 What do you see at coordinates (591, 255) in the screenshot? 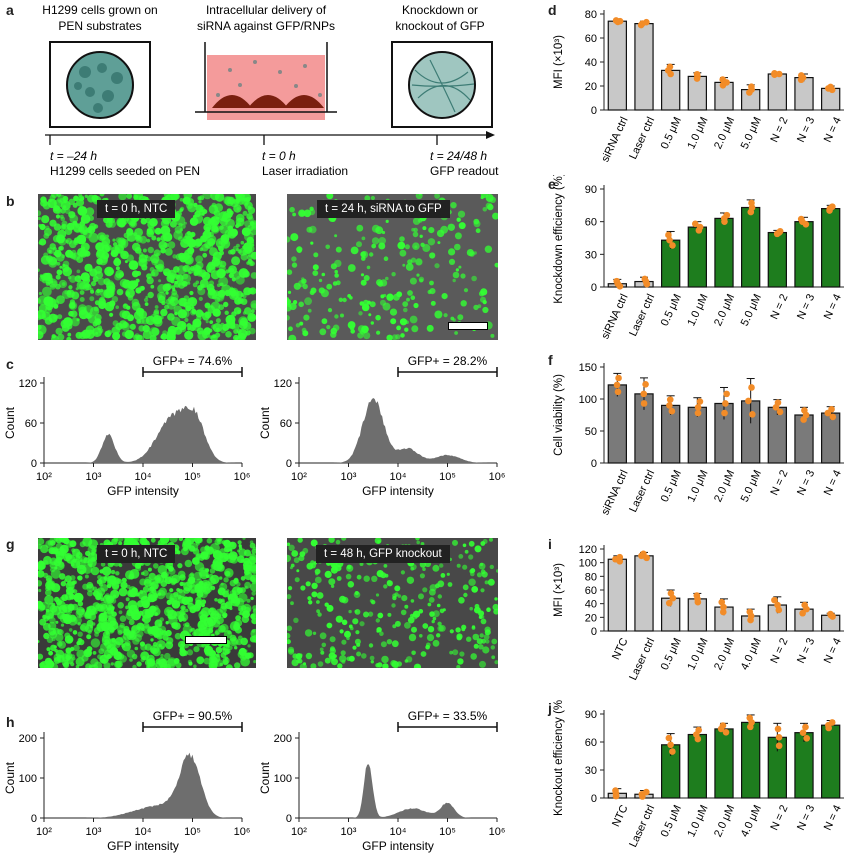
I see `bar-y-tick-label: 30` at bounding box center [591, 255].